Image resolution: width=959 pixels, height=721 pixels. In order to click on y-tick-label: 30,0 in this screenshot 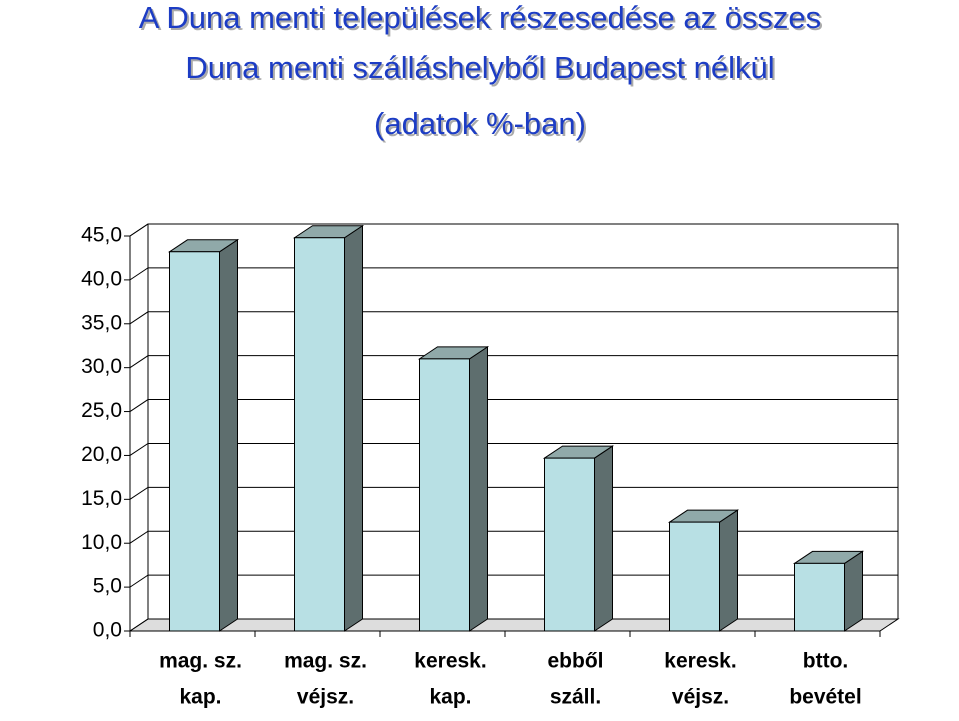, I will do `click(101, 366)`.